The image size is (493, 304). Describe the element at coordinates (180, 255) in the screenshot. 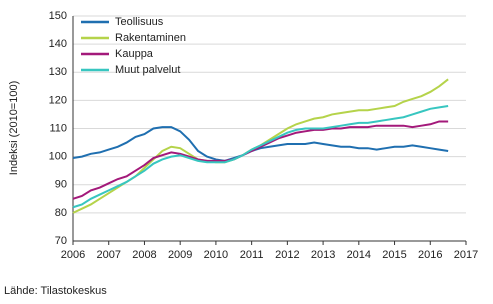

I see `x-tick-label: 2009` at that location.